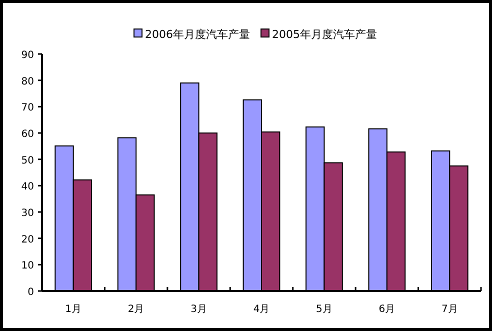 The height and width of the screenshot is (335, 496). Describe the element at coordinates (449, 309) in the screenshot. I see `x-tick-label: 7月` at that location.